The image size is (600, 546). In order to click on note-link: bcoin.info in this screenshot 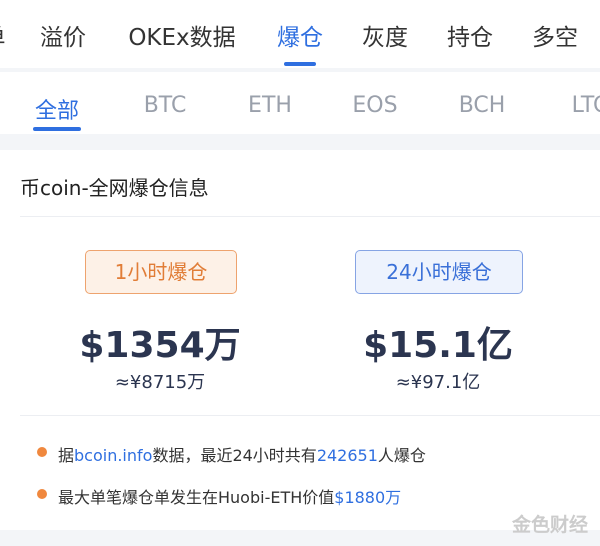, I will do `click(113, 455)`.